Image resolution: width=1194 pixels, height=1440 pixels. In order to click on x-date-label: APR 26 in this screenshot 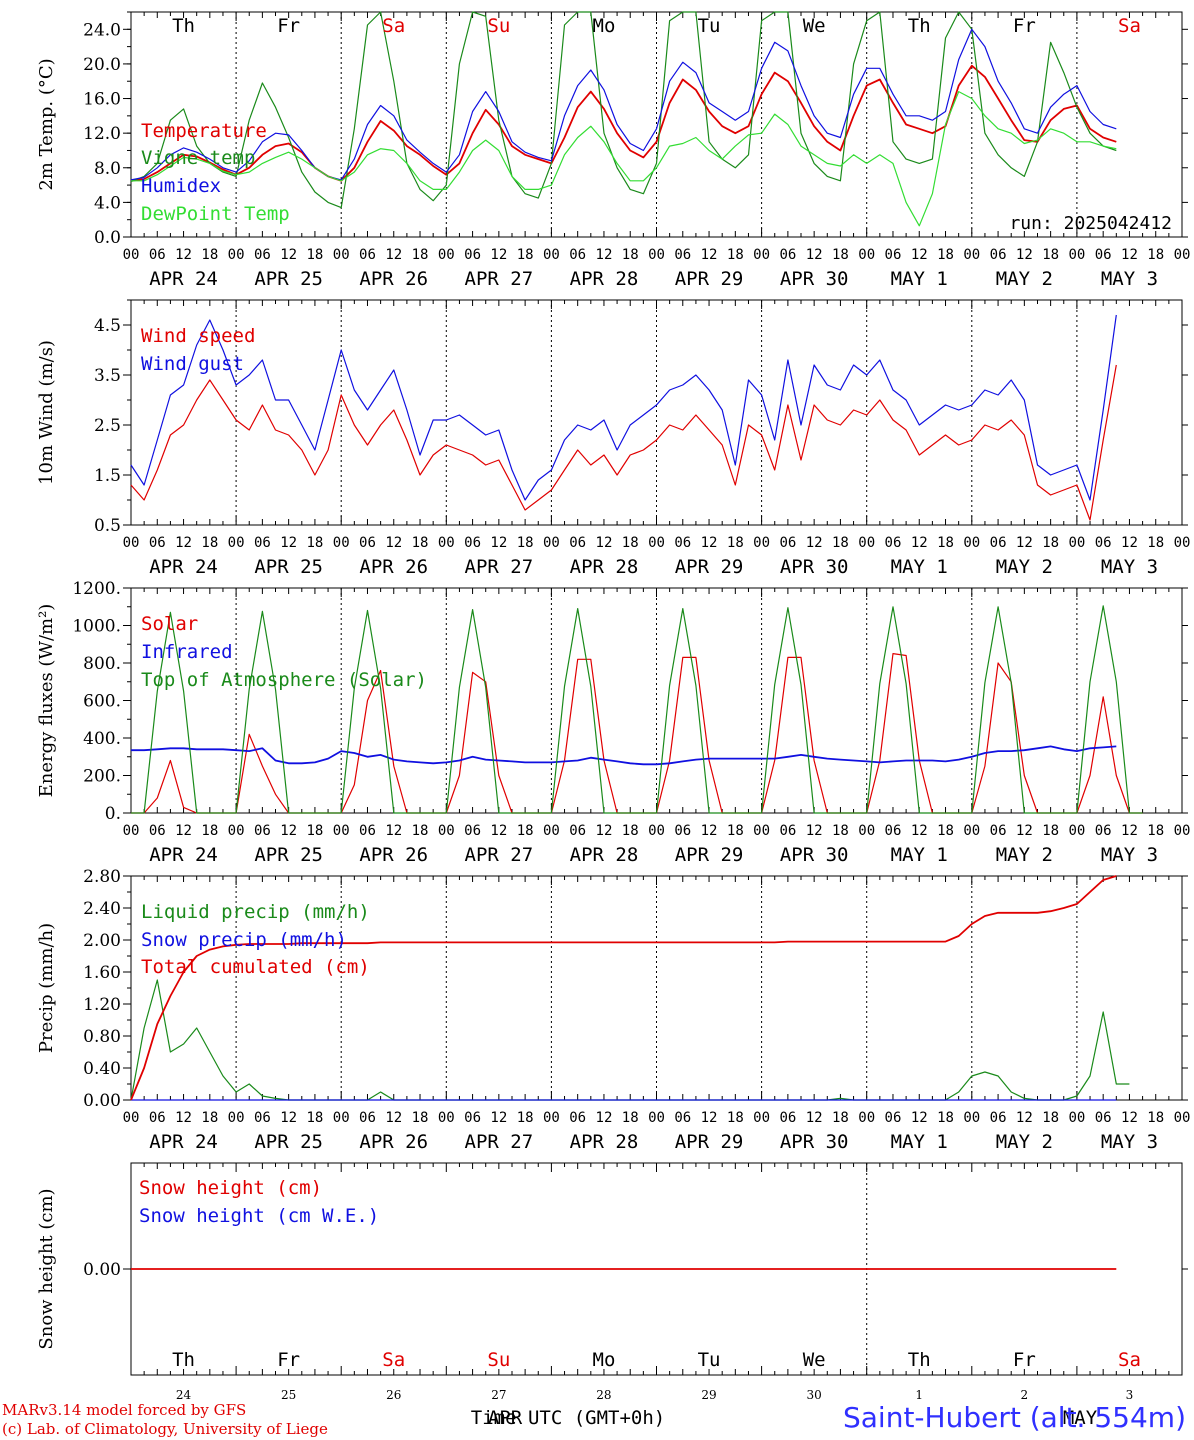, I will do `click(393, 855)`.